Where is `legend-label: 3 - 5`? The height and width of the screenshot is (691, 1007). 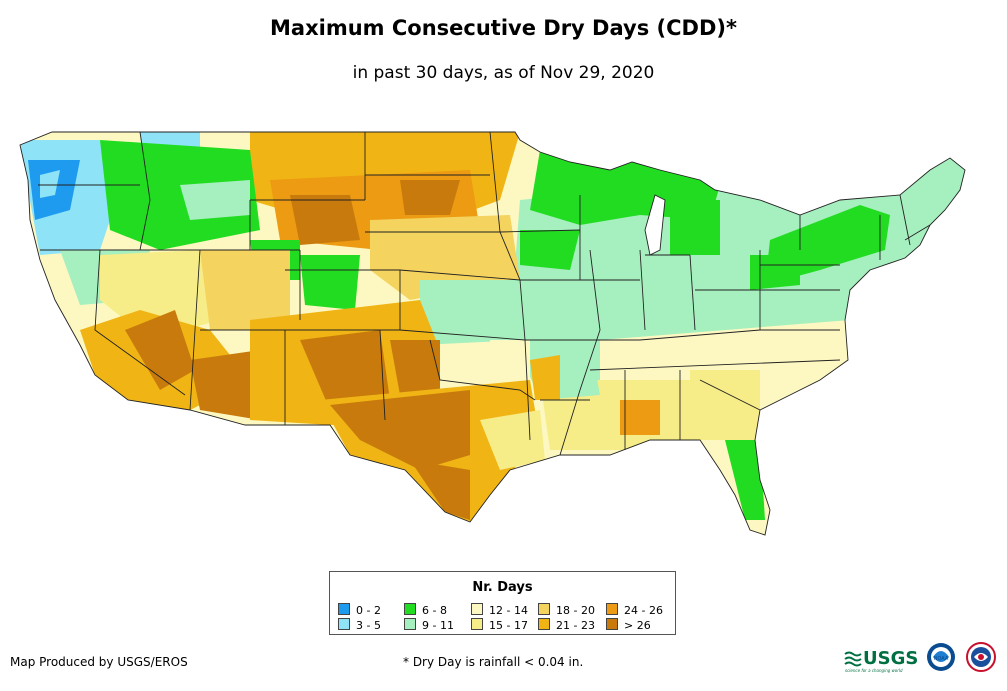
legend-label: 3 - 5 is located at coordinates (368, 625).